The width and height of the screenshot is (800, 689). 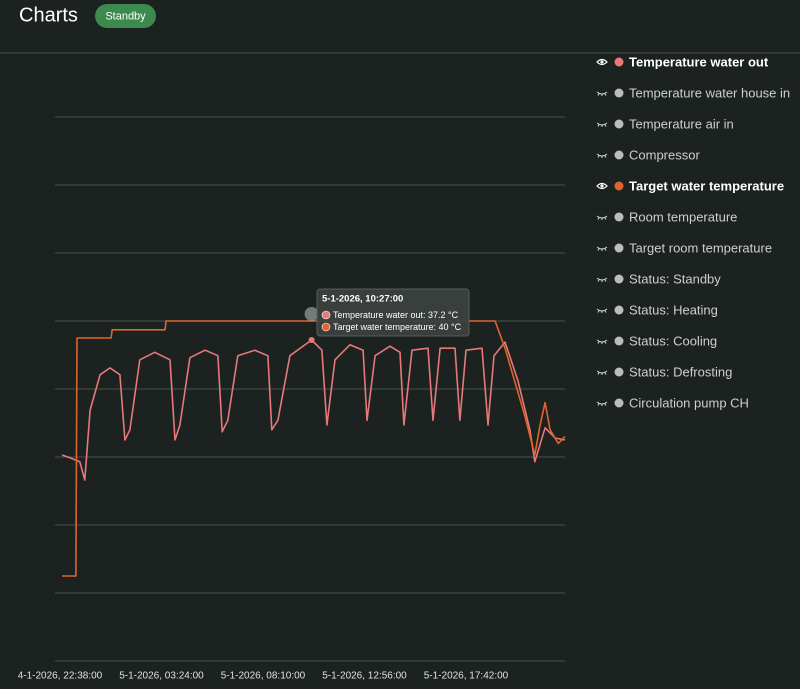 I want to click on legend-label: Target room temperature, so click(x=700, y=247).